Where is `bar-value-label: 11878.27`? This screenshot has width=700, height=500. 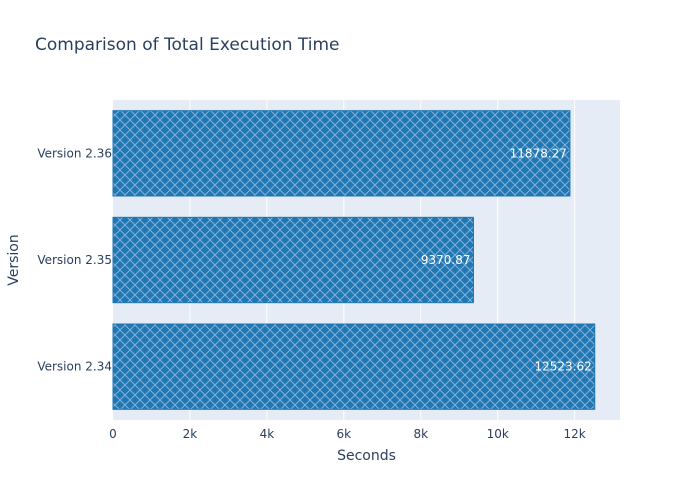
bar-value-label: 11878.27 is located at coordinates (538, 153).